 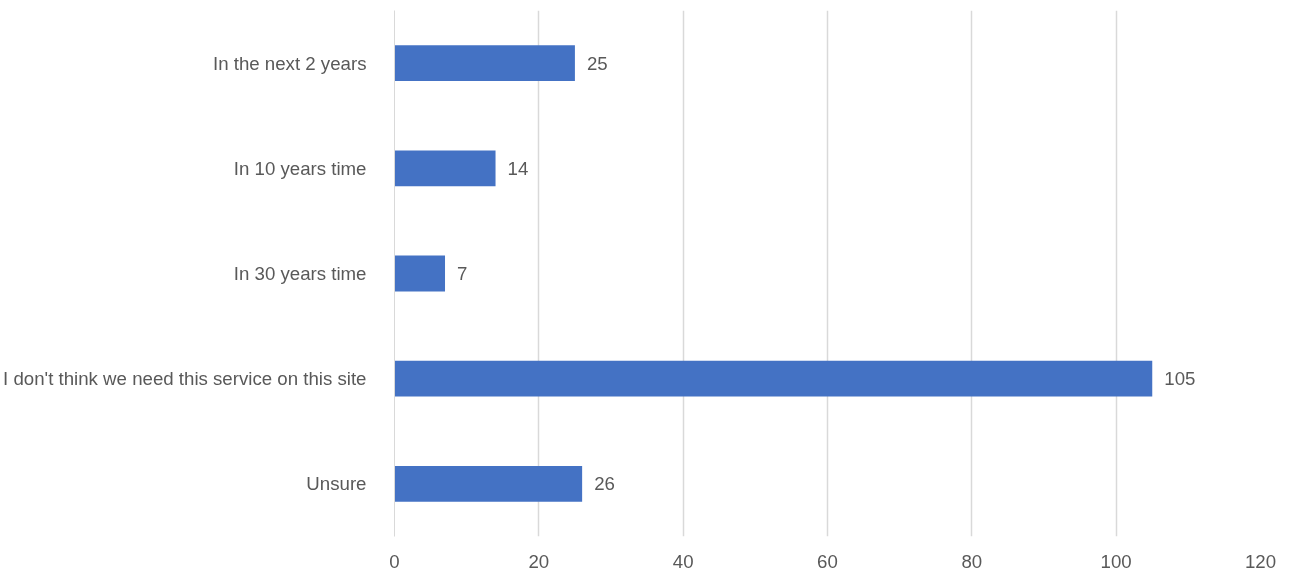 I want to click on x-tick-label: 80, so click(x=972, y=561).